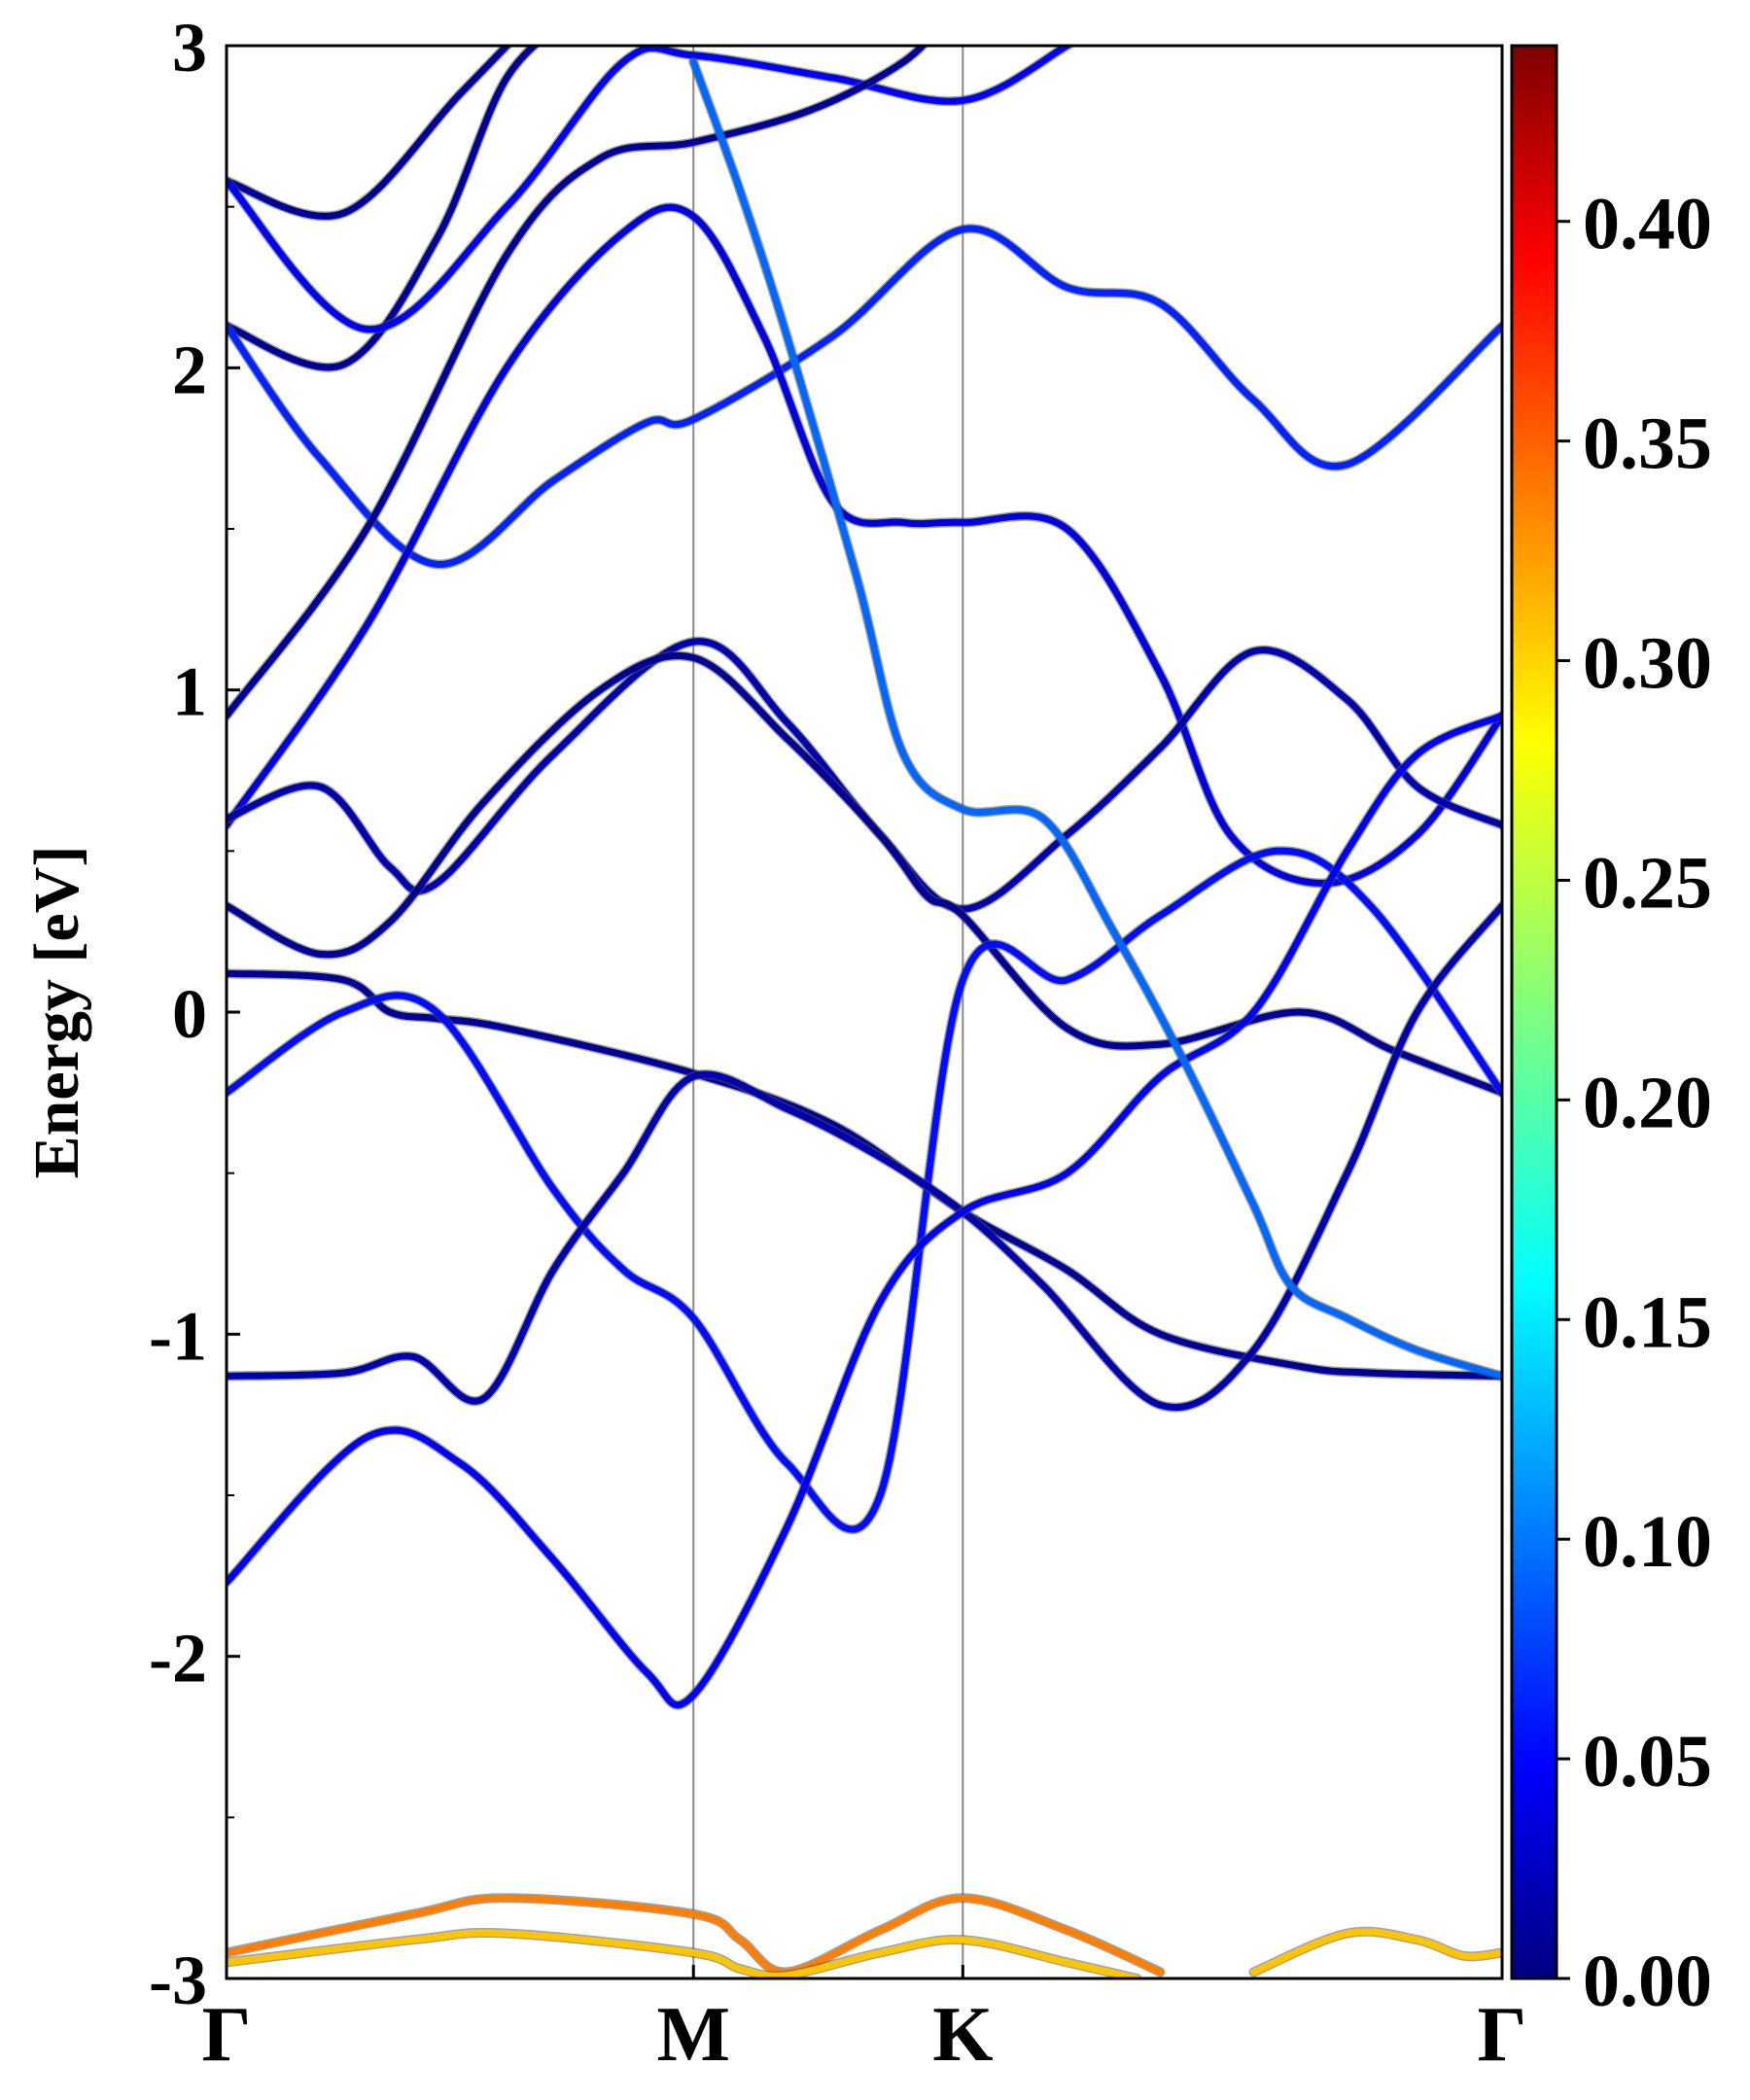  What do you see at coordinates (1647, 1981) in the screenshot?
I see `colorbar-tick-label: 0.00` at bounding box center [1647, 1981].